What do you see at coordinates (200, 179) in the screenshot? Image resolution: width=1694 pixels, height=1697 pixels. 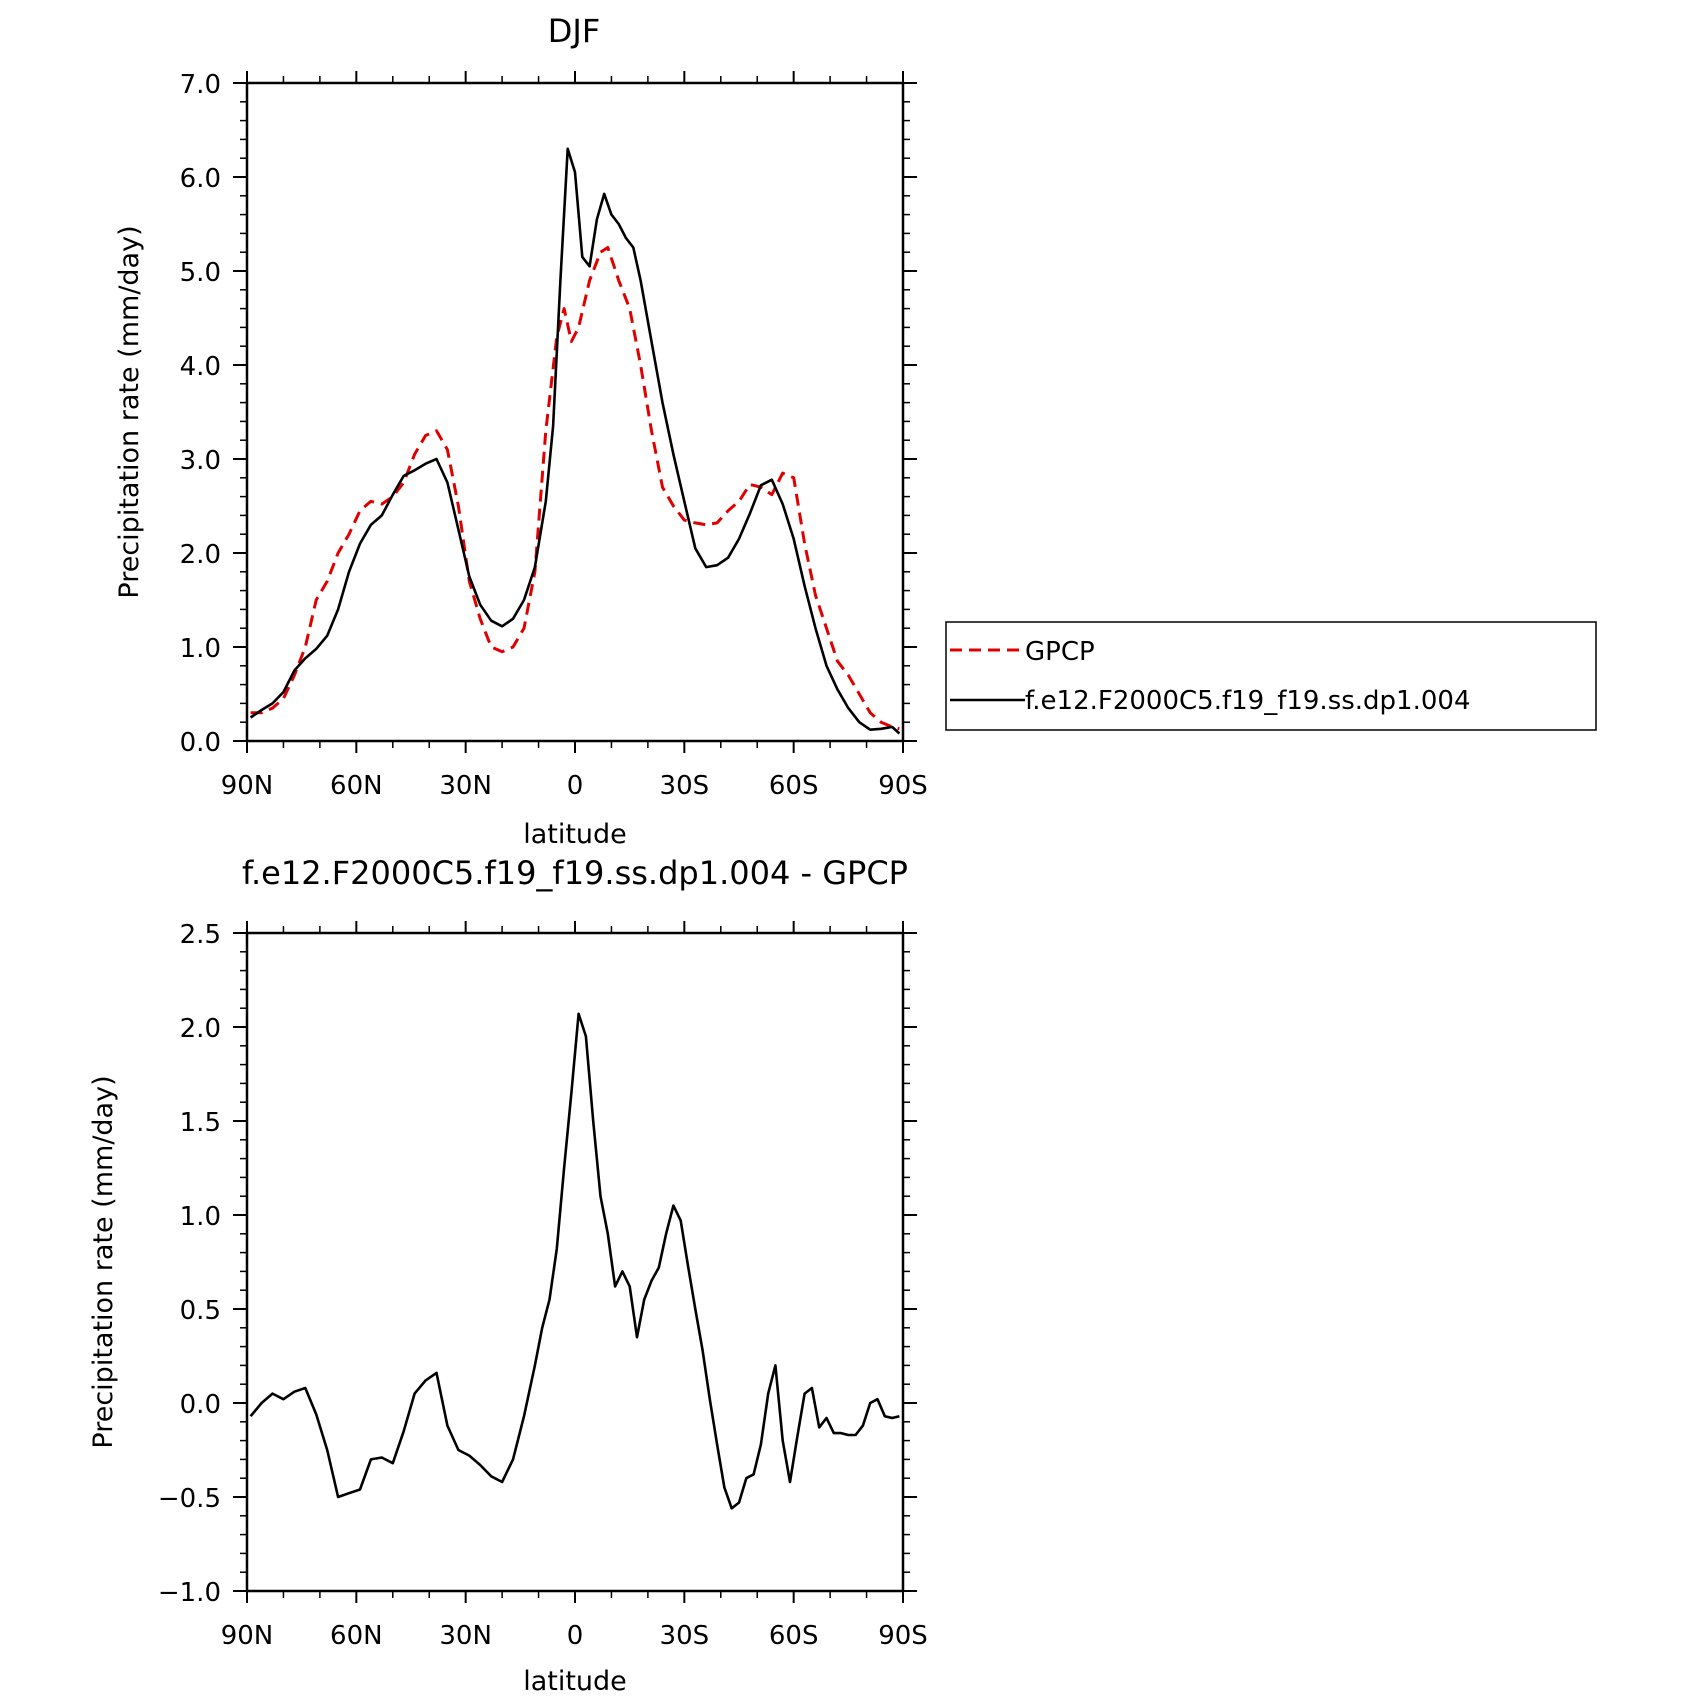 I see `y-tick-label: 6.0` at bounding box center [200, 179].